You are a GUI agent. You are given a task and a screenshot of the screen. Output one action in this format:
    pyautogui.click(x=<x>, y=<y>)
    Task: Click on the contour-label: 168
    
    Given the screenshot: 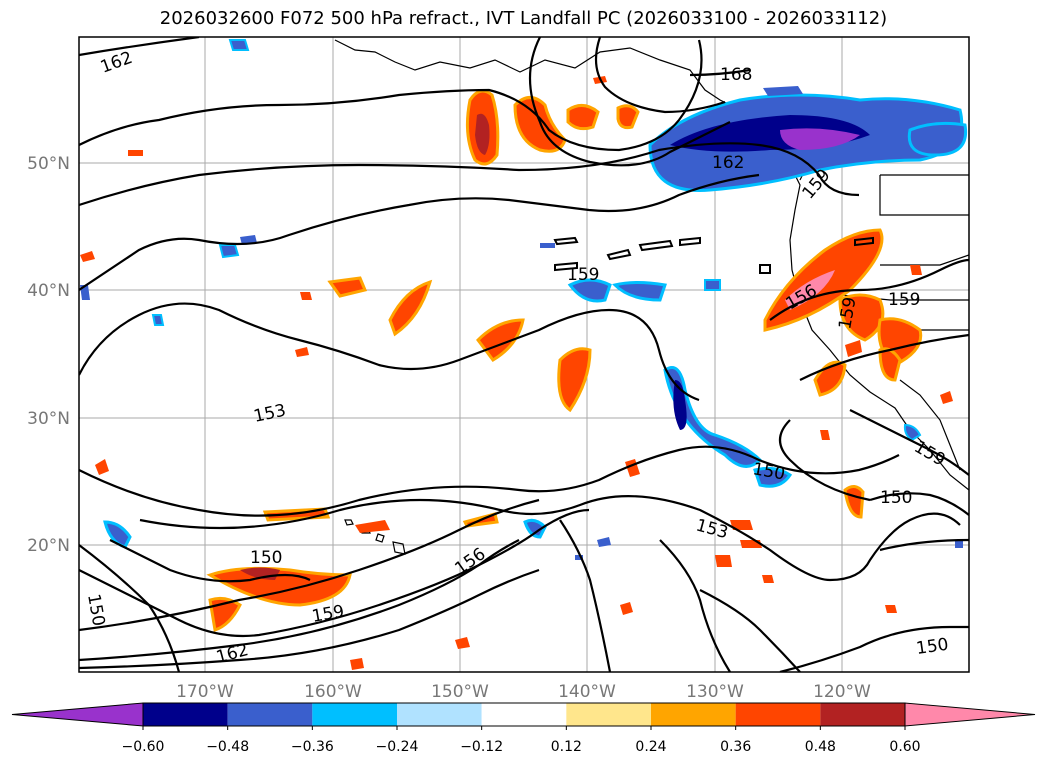 What is the action you would take?
    pyautogui.click(x=736, y=75)
    